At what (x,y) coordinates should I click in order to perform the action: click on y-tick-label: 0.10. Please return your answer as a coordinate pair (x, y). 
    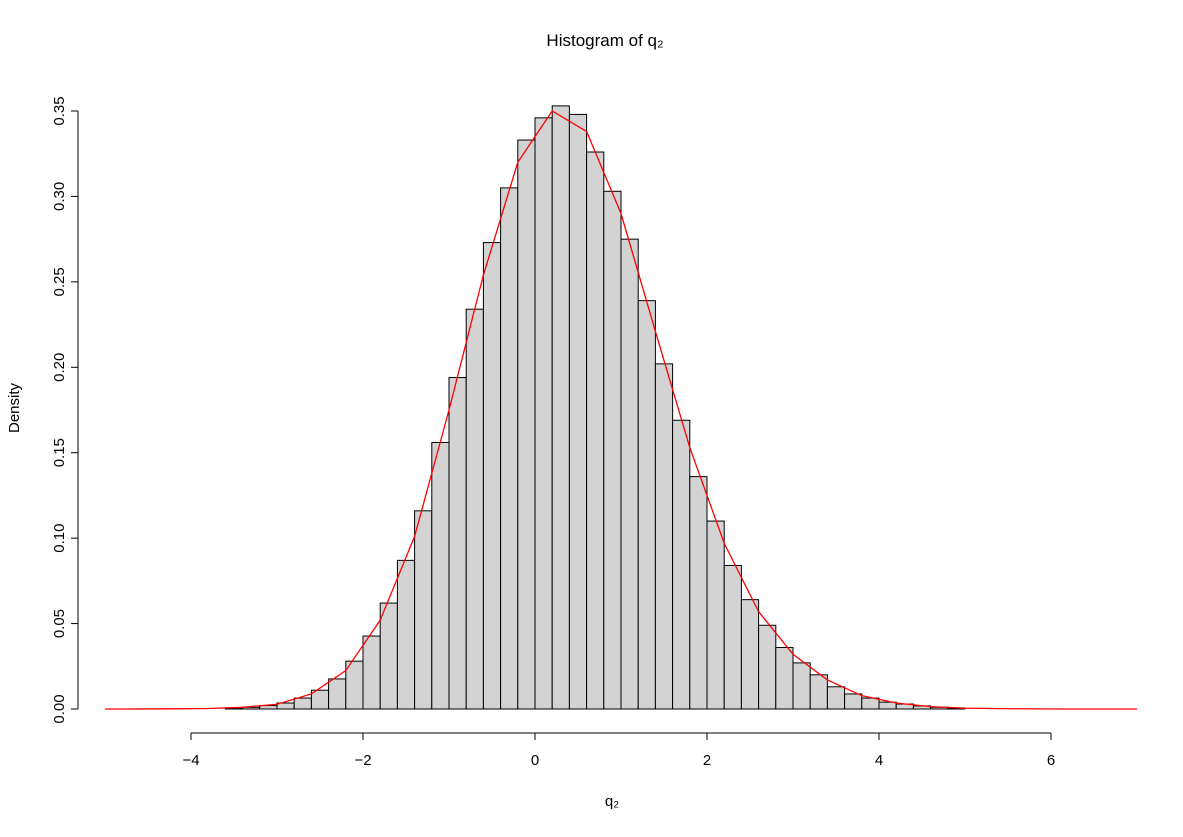
    Looking at the image, I should click on (59, 538).